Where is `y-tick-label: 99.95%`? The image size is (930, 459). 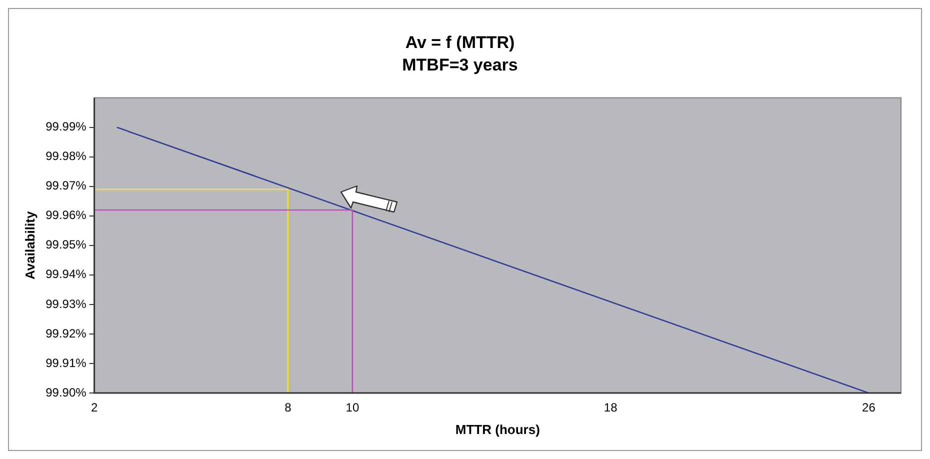 y-tick-label: 99.95% is located at coordinates (66, 245).